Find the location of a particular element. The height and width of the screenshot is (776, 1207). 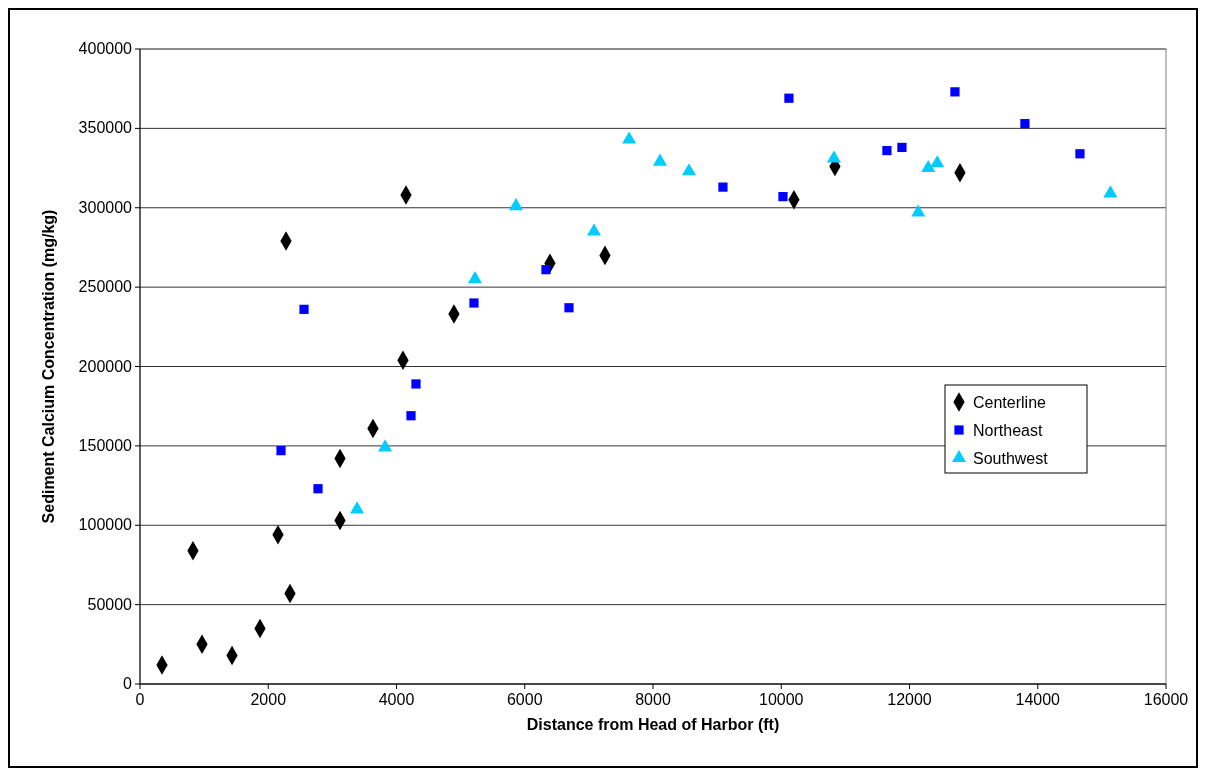

y-tick-label: 150000 is located at coordinates (105, 445).